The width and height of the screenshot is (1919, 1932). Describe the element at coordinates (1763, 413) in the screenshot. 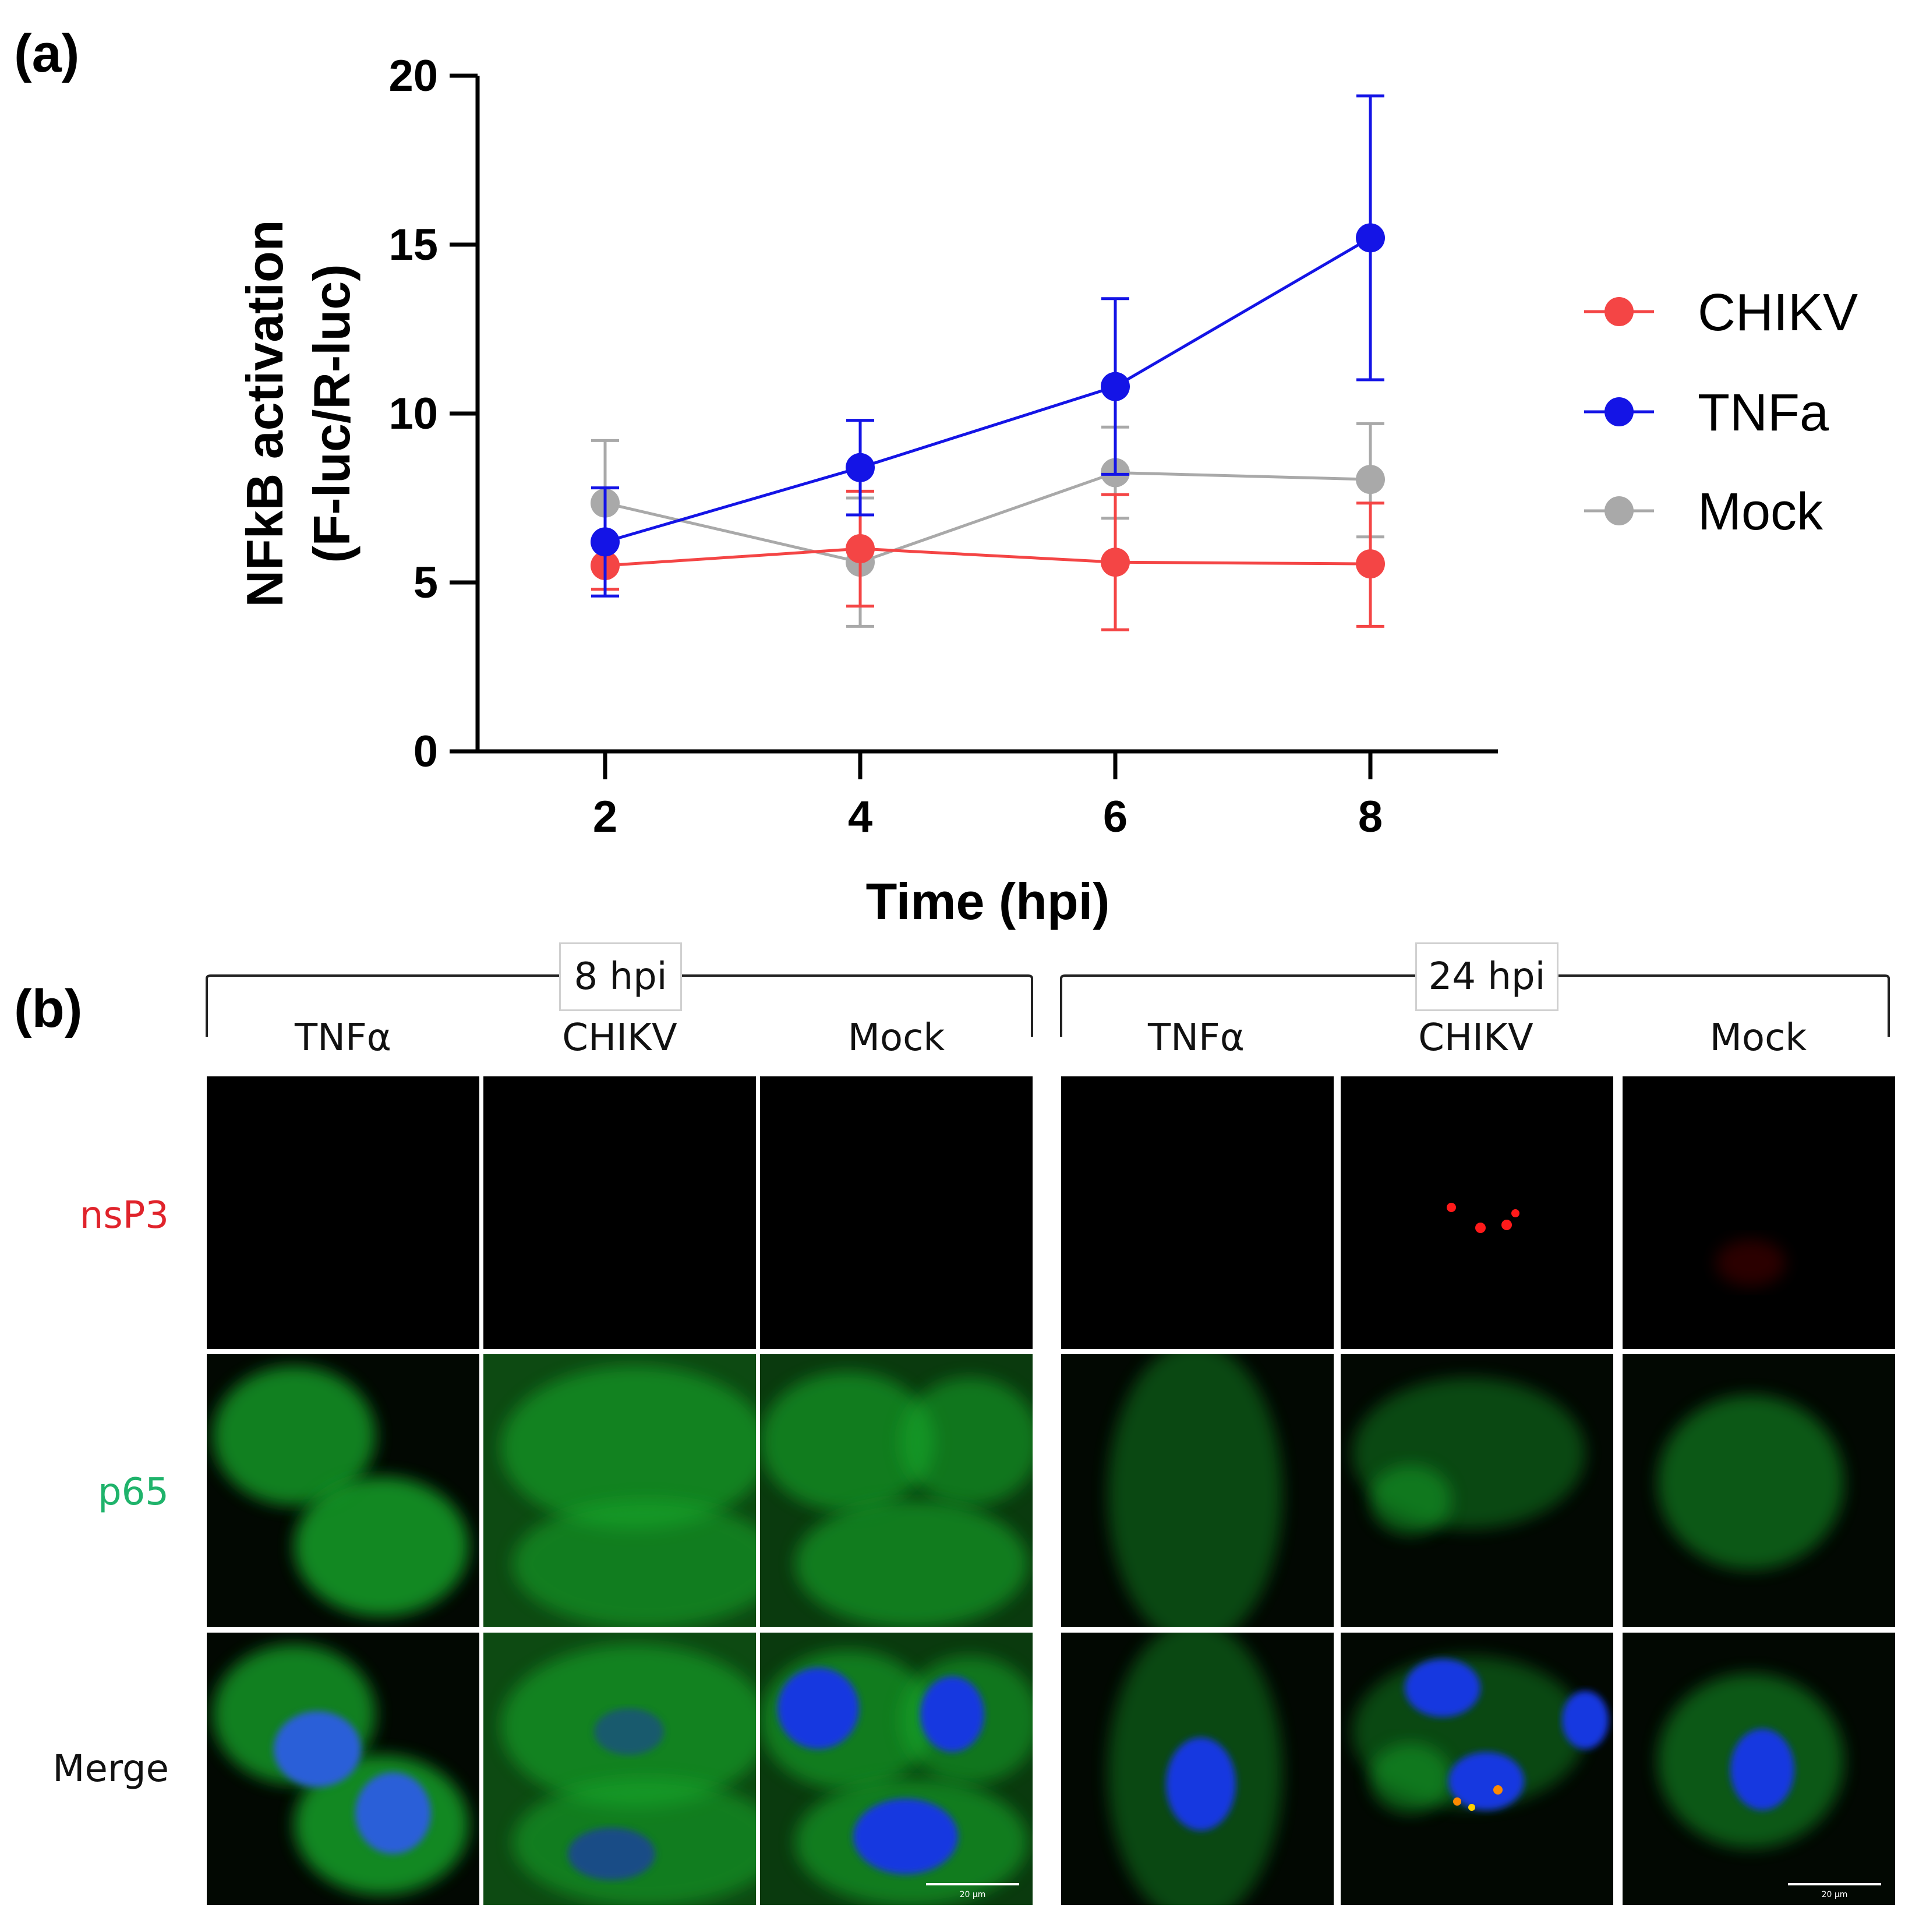

I see `legend-label-tnfa: TNFa` at that location.